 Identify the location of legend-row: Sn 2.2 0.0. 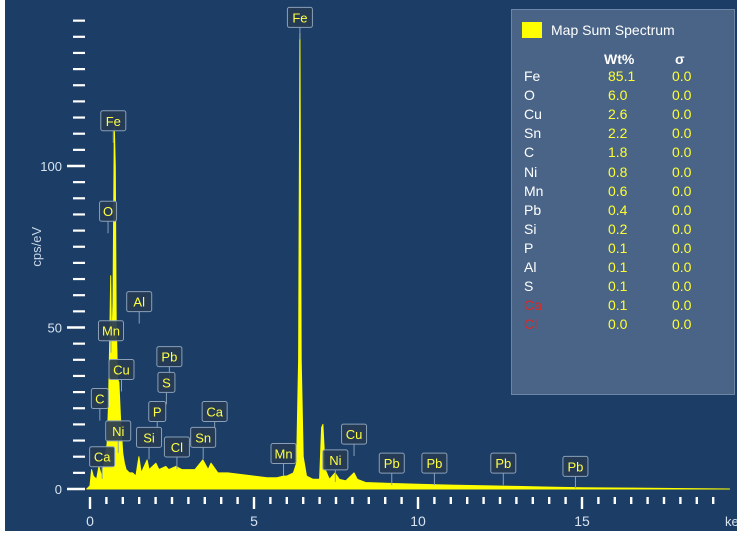
(623, 134).